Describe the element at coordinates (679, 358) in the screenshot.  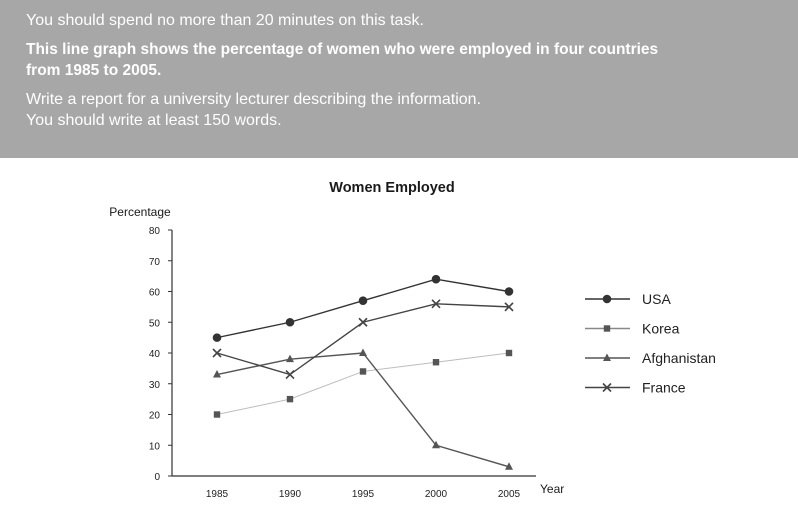
I see `legend-label-afghanistan: Afghanistan` at that location.